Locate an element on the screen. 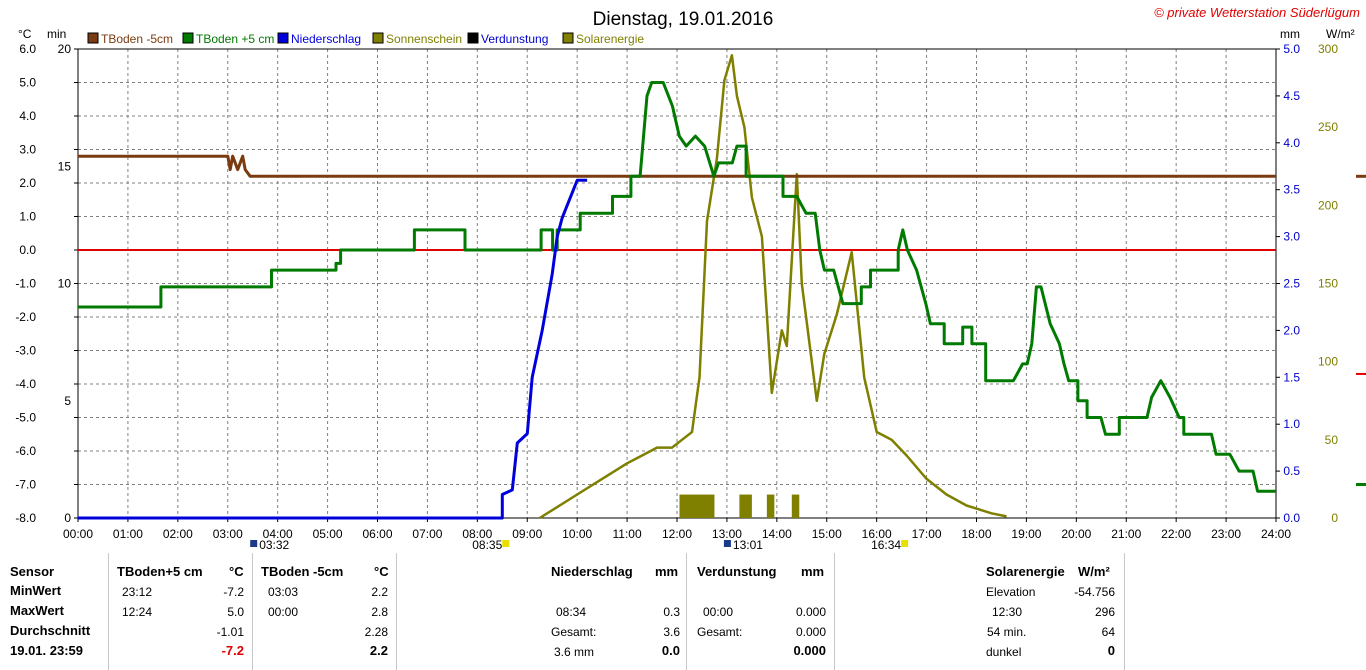 The width and height of the screenshot is (1366, 670). solar-current-value: 0 is located at coordinates (1111, 650).